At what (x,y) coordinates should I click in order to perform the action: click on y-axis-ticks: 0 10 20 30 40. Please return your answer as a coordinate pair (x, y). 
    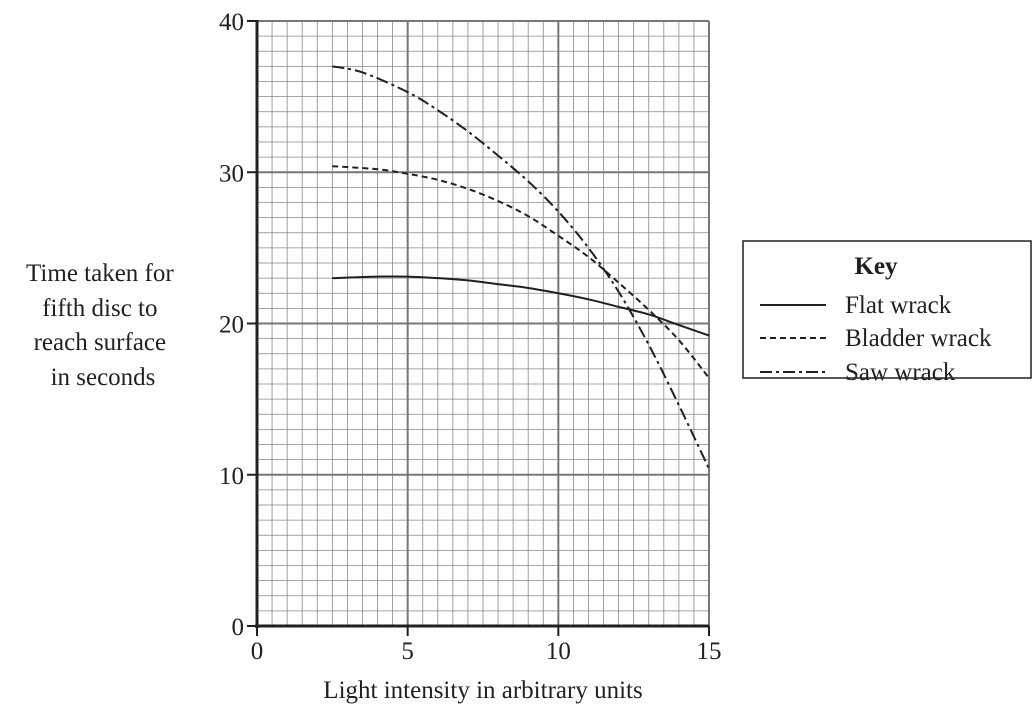
    Looking at the image, I should click on (238, 325).